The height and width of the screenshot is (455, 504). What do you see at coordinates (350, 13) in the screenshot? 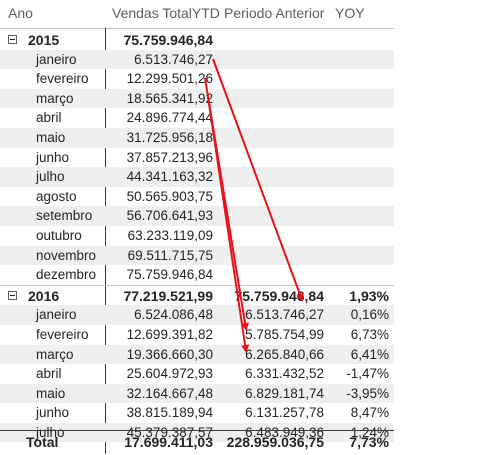
I see `column-header-yoy: YOY` at bounding box center [350, 13].